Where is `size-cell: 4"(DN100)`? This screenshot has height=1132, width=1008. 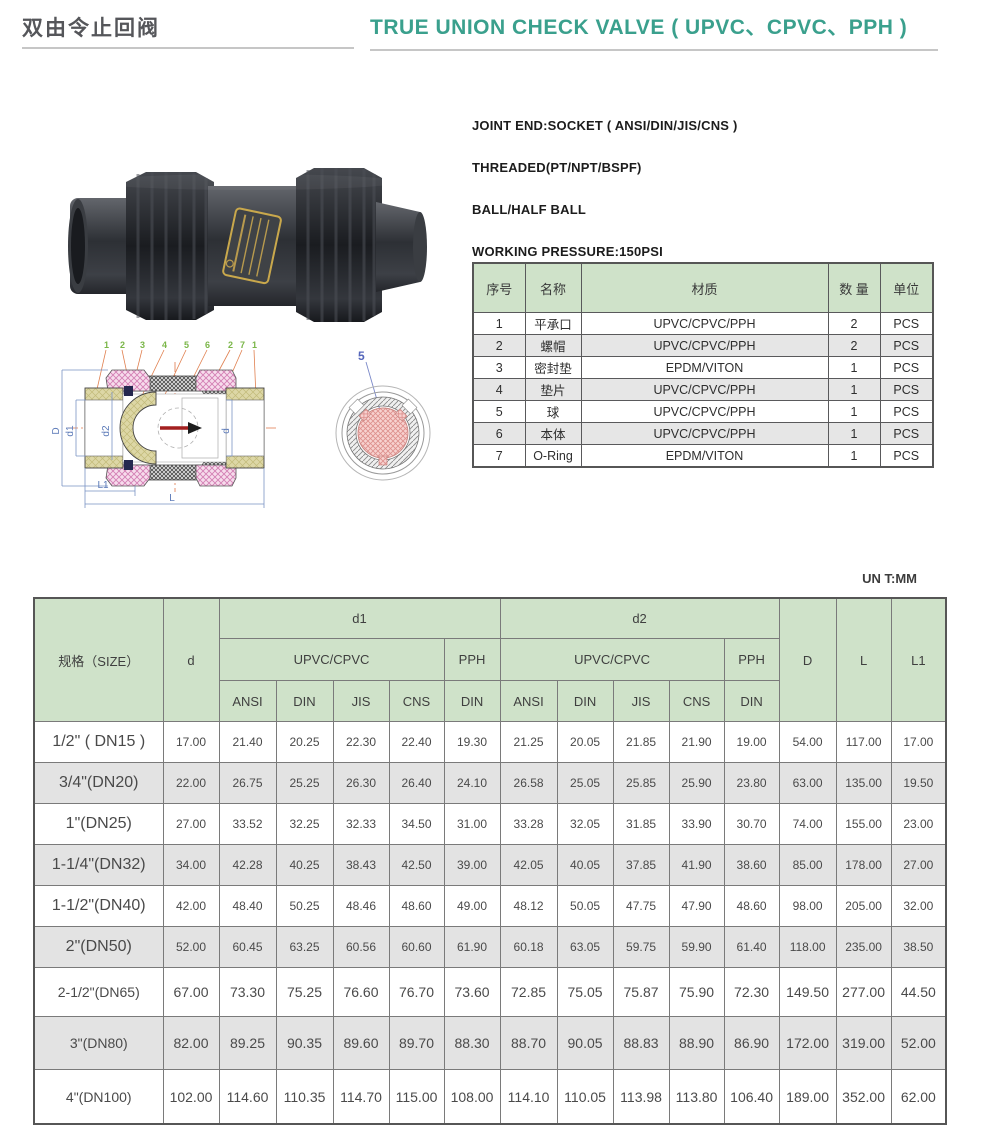 size-cell: 4"(DN100) is located at coordinates (98, 1097).